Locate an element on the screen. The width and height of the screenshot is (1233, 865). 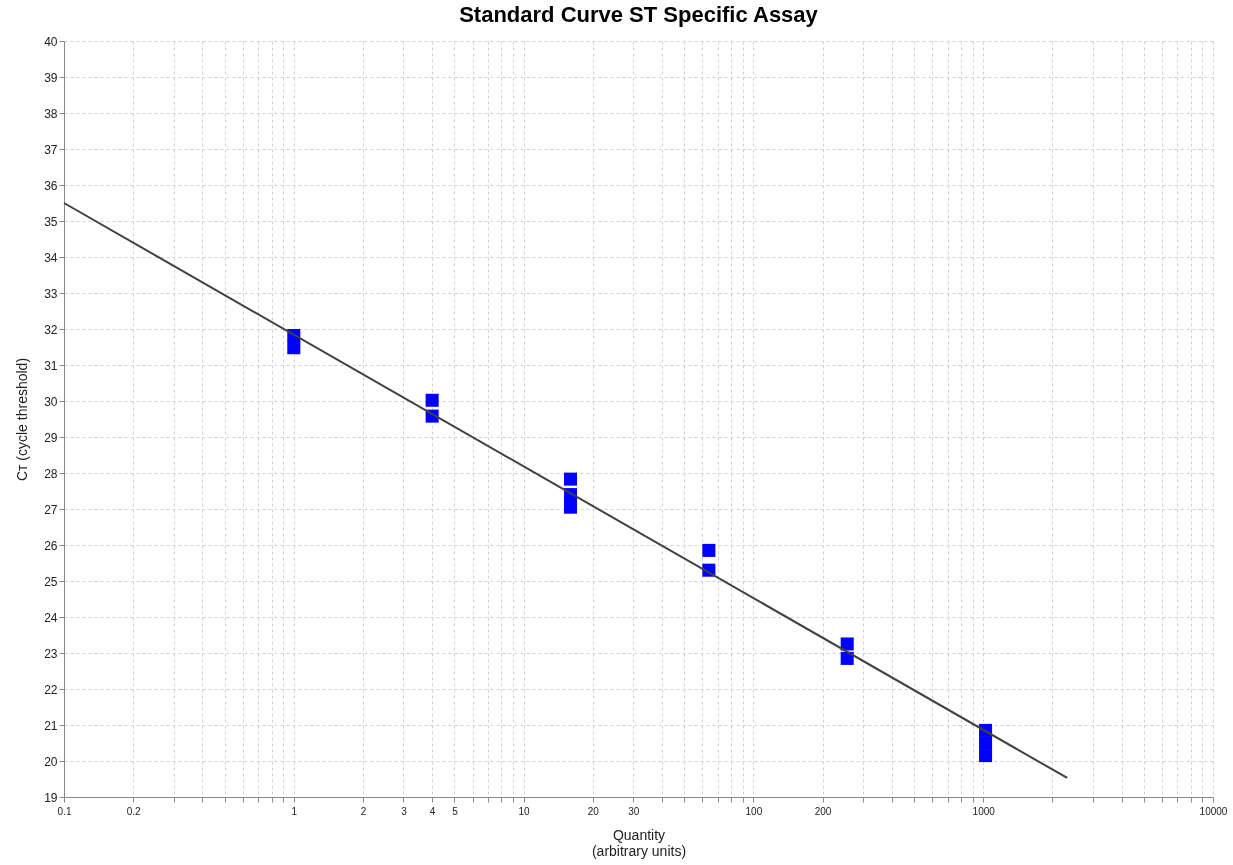
x-tick-label: 0.2 is located at coordinates (134, 811).